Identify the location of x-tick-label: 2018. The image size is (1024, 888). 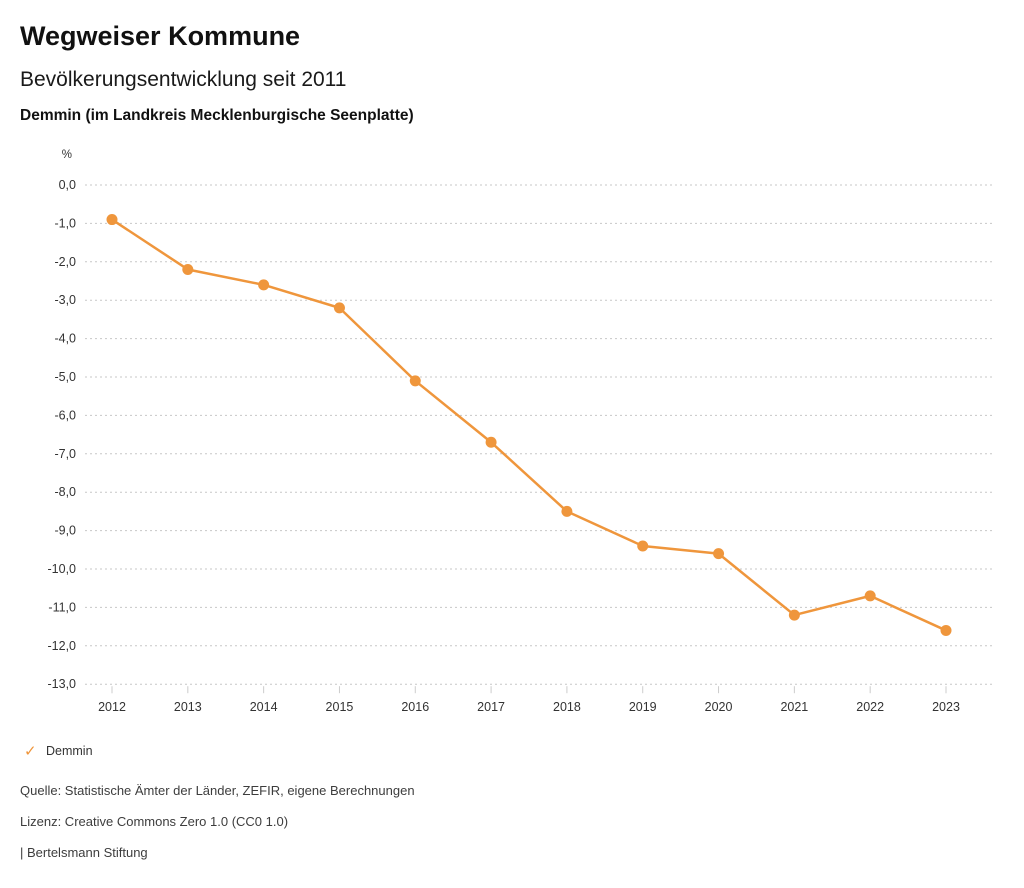
(567, 707).